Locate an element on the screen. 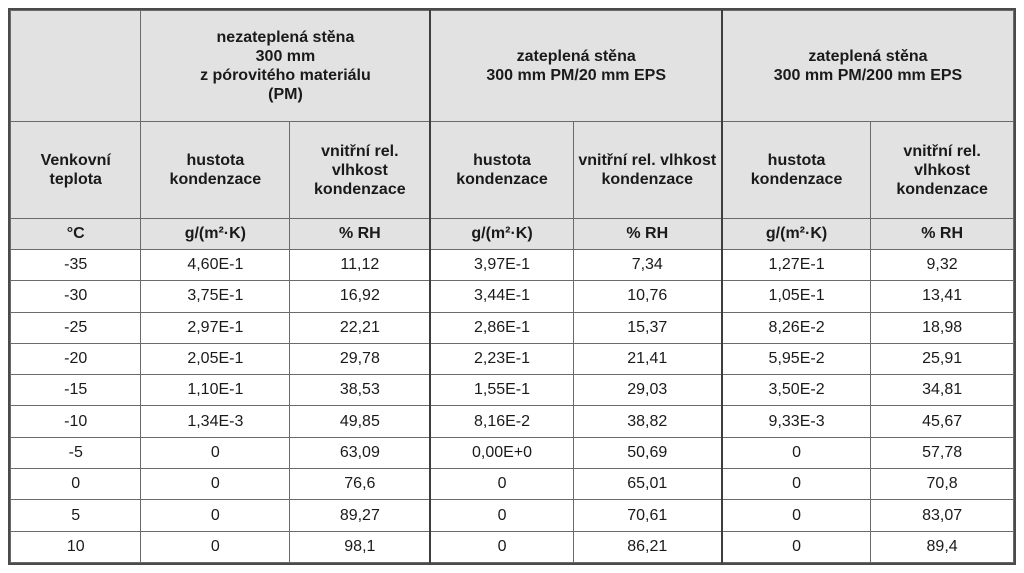 Image resolution: width=1024 pixels, height=573 pixels. cell-temperature: -25 is located at coordinates (75, 327).